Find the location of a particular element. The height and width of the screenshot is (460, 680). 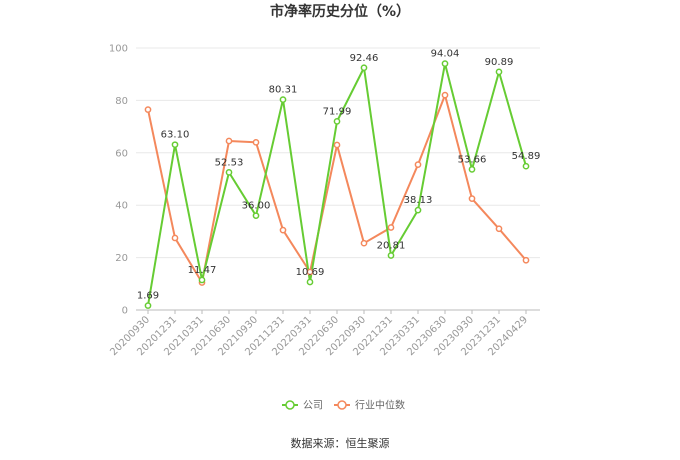

data-label: 90.89 is located at coordinates (499, 62).